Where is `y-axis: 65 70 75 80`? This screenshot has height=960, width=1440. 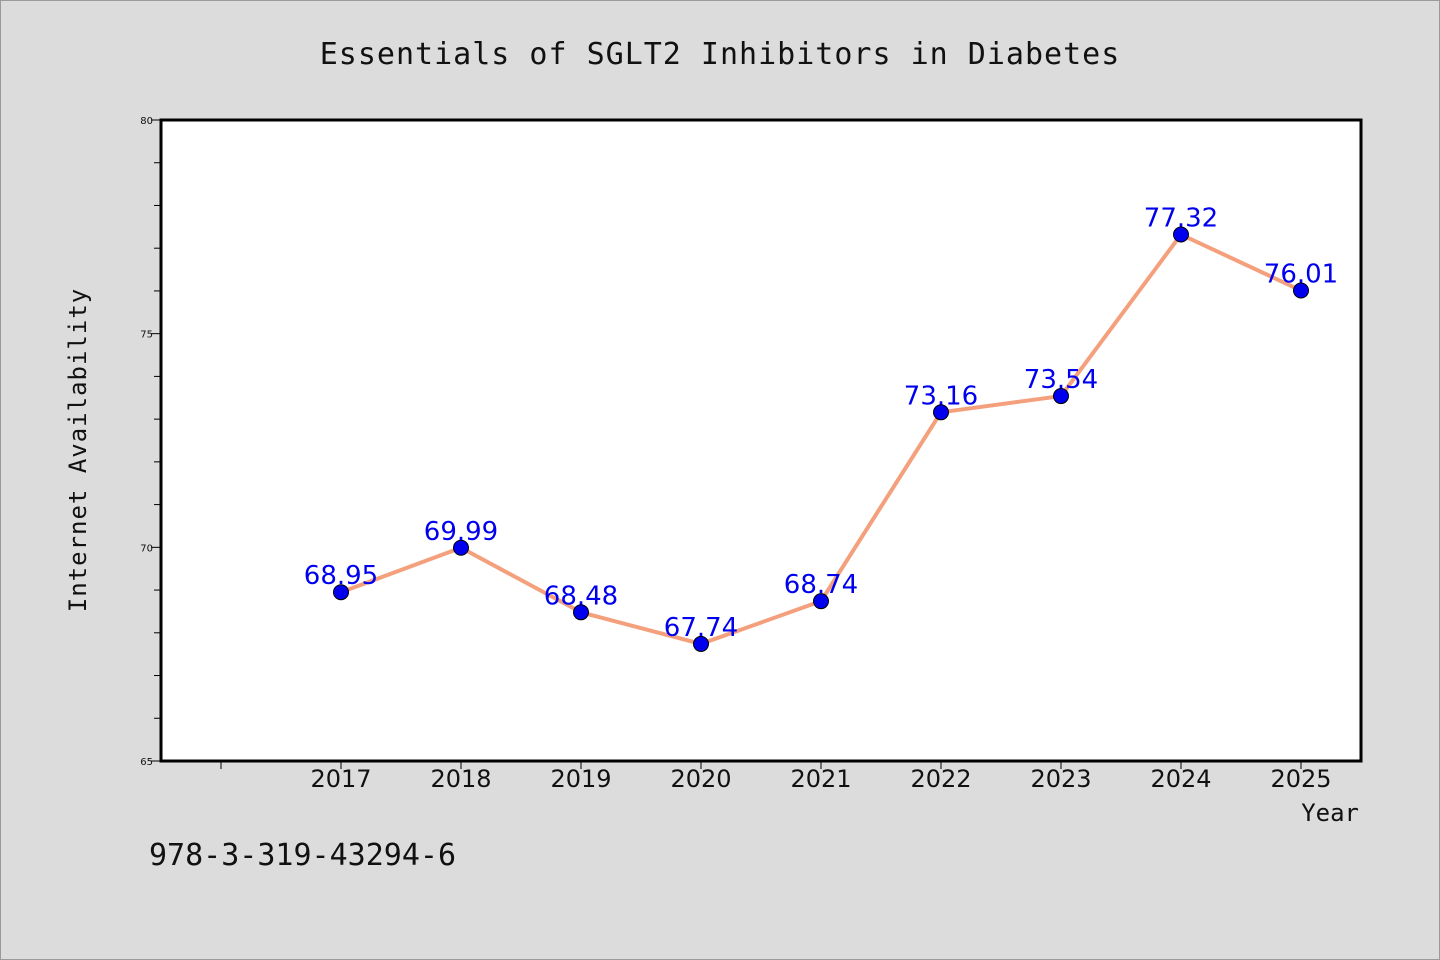
y-axis: 65 70 75 80 is located at coordinates (150, 442).